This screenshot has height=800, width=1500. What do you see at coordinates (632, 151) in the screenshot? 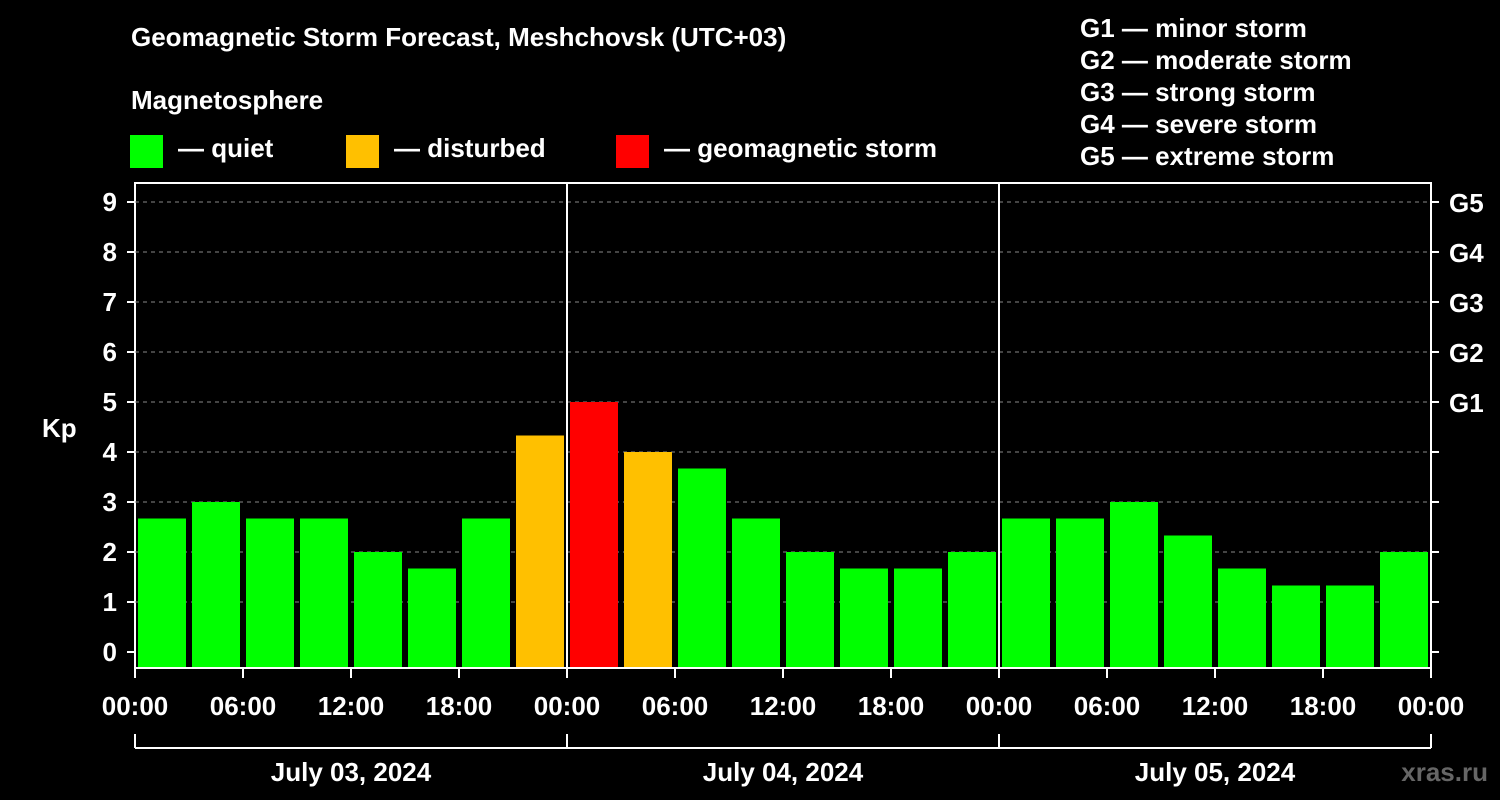
I see `legend-swatch-storm` at bounding box center [632, 151].